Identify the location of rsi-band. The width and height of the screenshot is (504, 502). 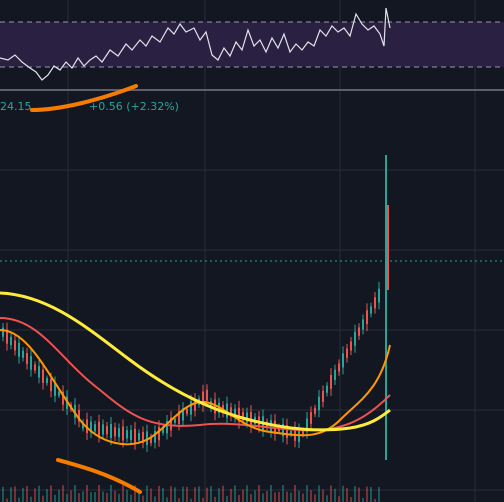
(252, 44).